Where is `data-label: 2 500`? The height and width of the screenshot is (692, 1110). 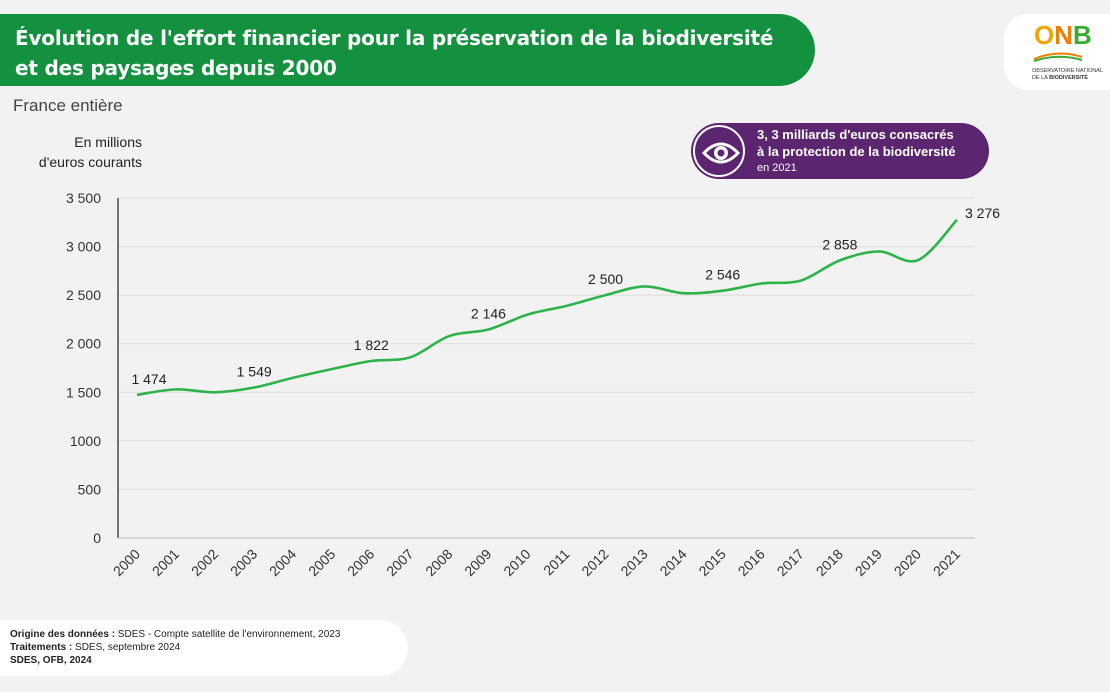
data-label: 2 500 is located at coordinates (605, 279).